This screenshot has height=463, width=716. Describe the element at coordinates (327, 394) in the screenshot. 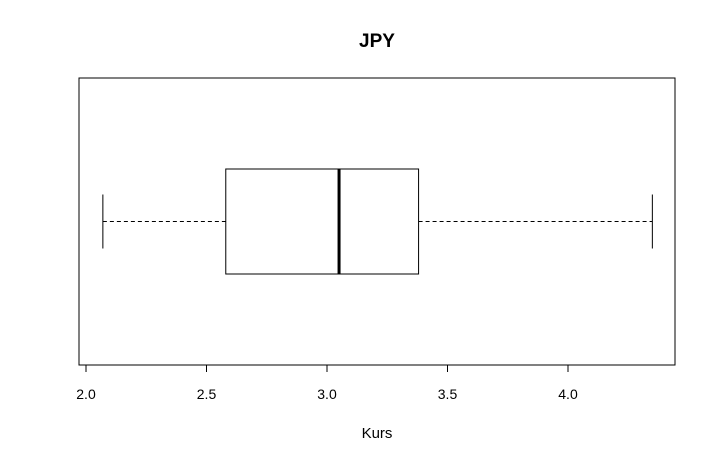

I see `x-tick-label: 3.0` at that location.